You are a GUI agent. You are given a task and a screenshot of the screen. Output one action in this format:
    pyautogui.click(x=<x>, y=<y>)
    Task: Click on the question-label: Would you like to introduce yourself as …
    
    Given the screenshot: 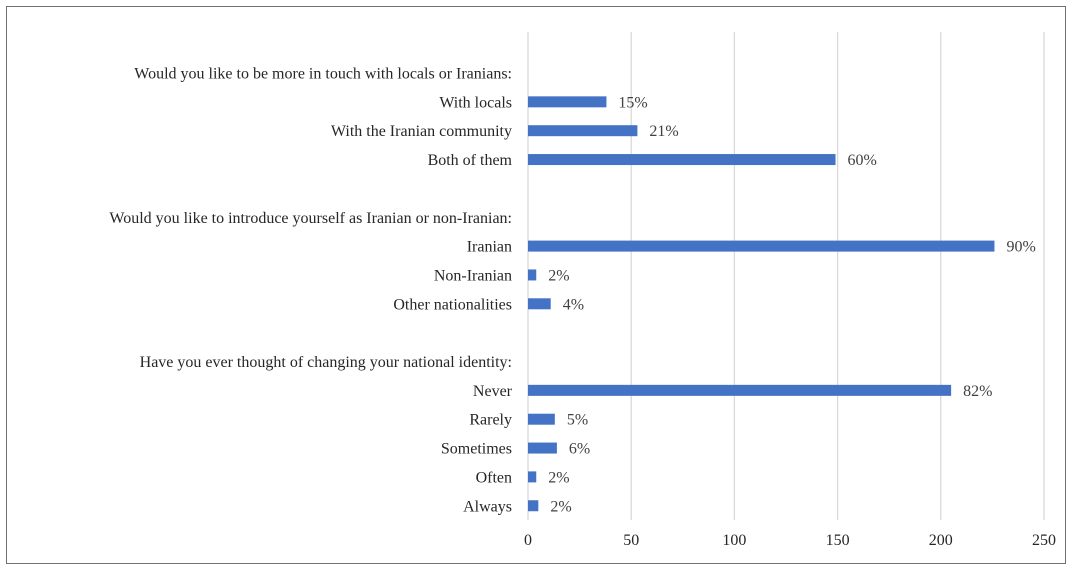 What is the action you would take?
    pyautogui.click(x=310, y=218)
    